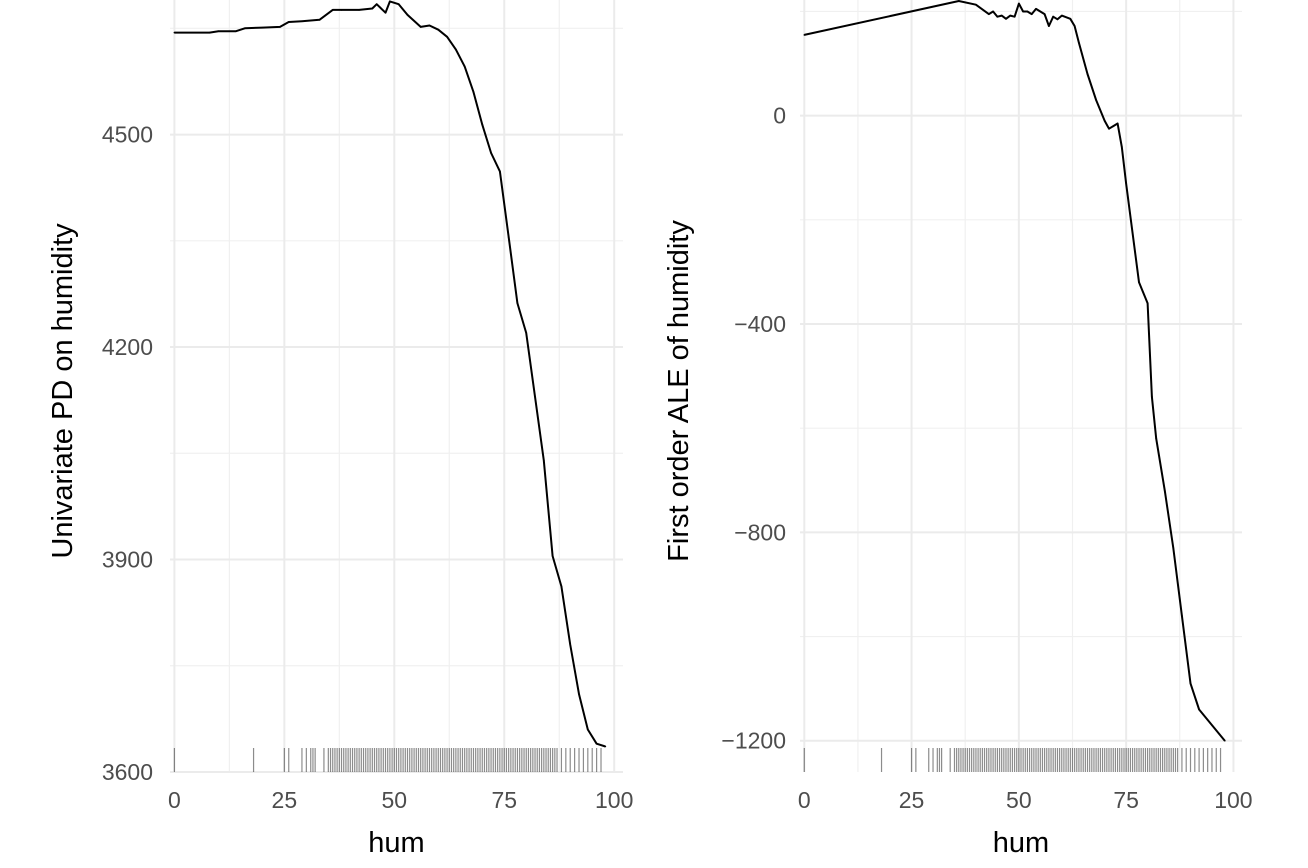 The image size is (1308, 868). Describe the element at coordinates (63, 391) in the screenshot. I see `y-axis-title: Univariate PD on humidity` at that location.